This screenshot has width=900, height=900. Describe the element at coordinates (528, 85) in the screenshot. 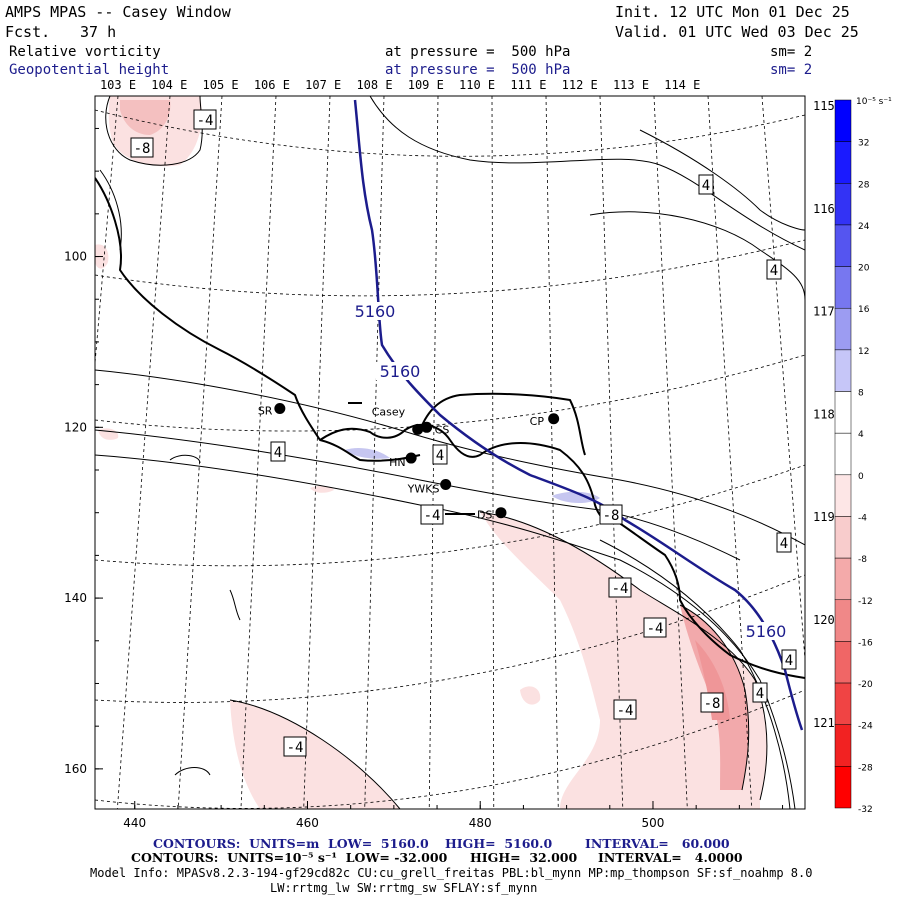

I see `top-longitude-label: 111 E` at that location.